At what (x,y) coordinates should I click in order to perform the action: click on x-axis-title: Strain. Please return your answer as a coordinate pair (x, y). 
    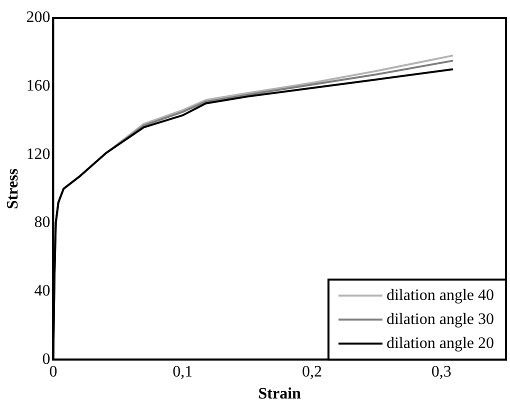
    Looking at the image, I should click on (280, 394).